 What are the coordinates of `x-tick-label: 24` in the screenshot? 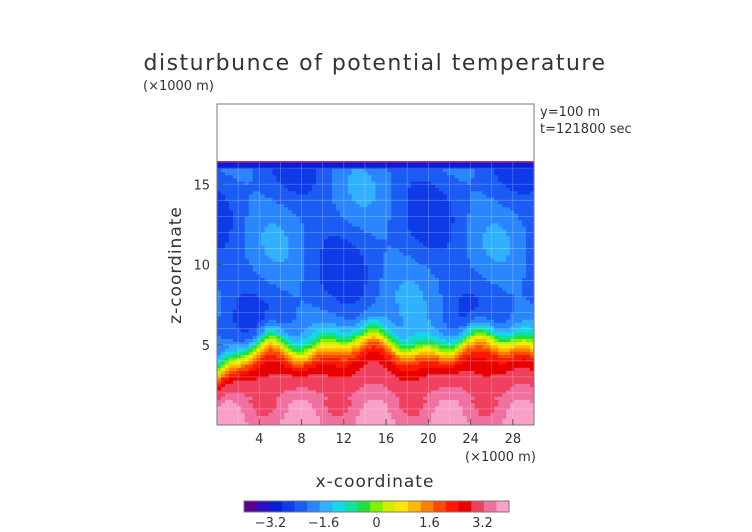 It's located at (470, 439).